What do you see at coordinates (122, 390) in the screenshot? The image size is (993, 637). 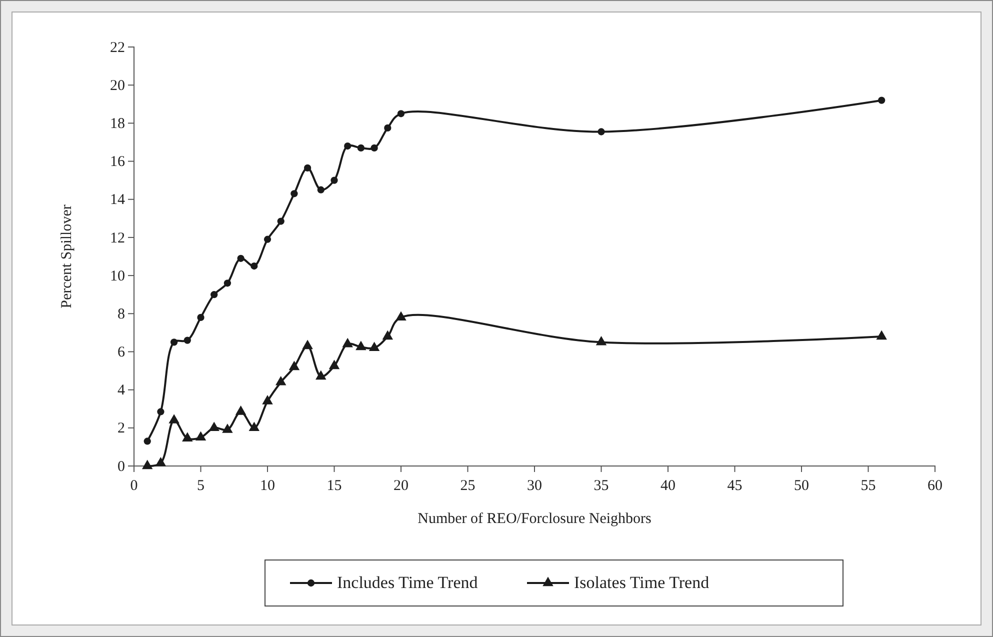 I see `y-tick-label: 4` at bounding box center [122, 390].